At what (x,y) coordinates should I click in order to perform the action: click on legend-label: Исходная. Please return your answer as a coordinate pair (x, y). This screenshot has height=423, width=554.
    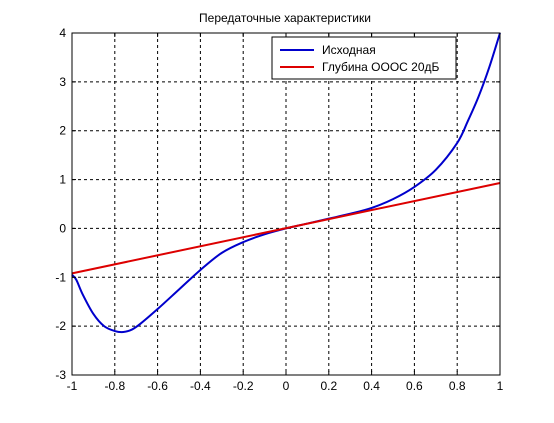
    Looking at the image, I should click on (349, 50).